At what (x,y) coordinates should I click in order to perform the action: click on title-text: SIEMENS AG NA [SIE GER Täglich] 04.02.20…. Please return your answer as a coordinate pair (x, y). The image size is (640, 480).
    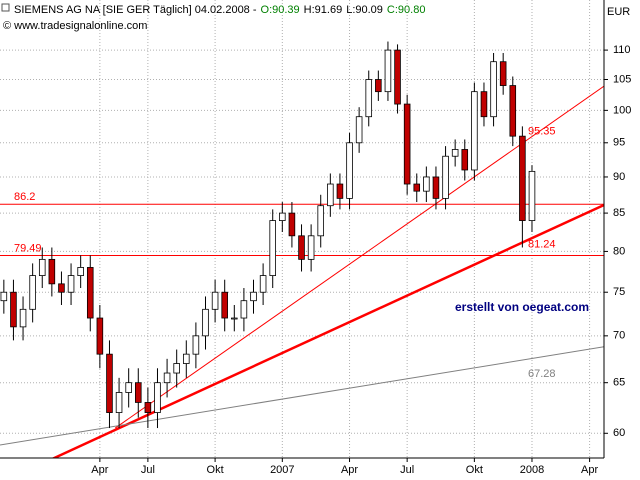
    Looking at the image, I should click on (135, 10).